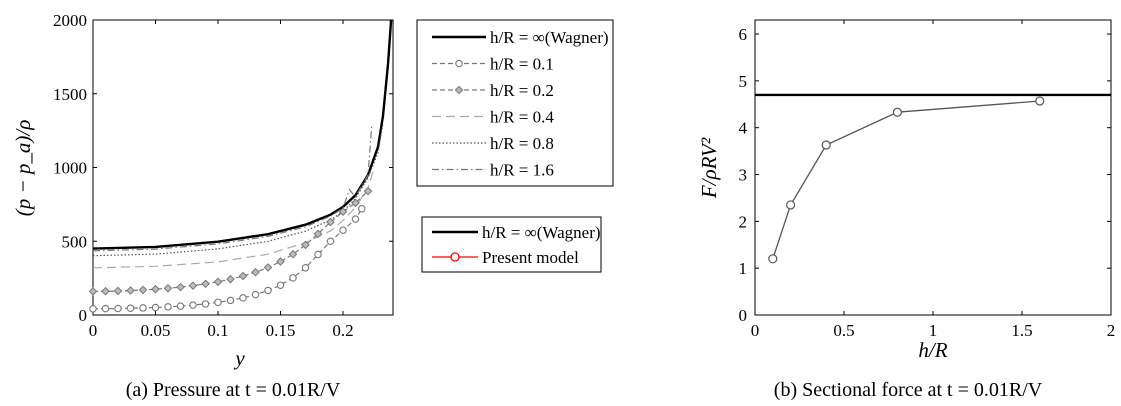  Describe the element at coordinates (743, 81) in the screenshot. I see `force-ytick-label: 5` at that location.